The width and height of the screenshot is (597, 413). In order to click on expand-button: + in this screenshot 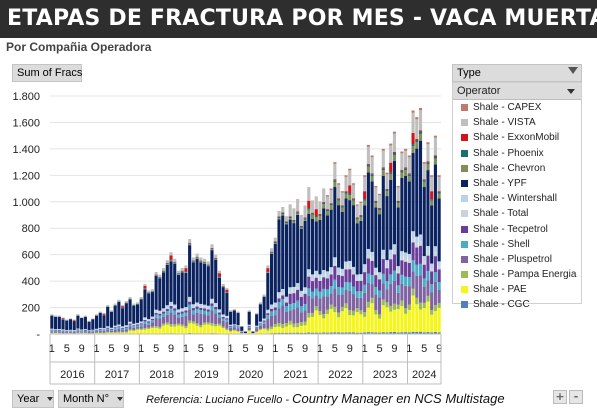, I will do `click(560, 397)`.